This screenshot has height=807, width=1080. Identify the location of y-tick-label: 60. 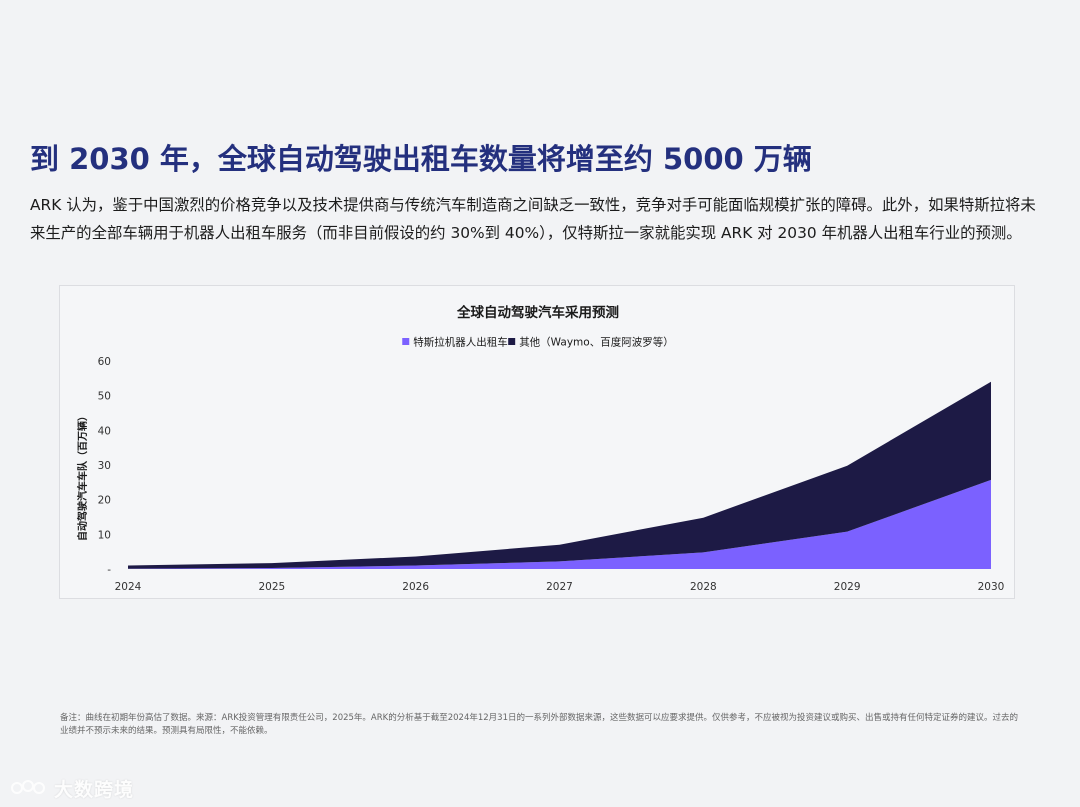
(104, 362).